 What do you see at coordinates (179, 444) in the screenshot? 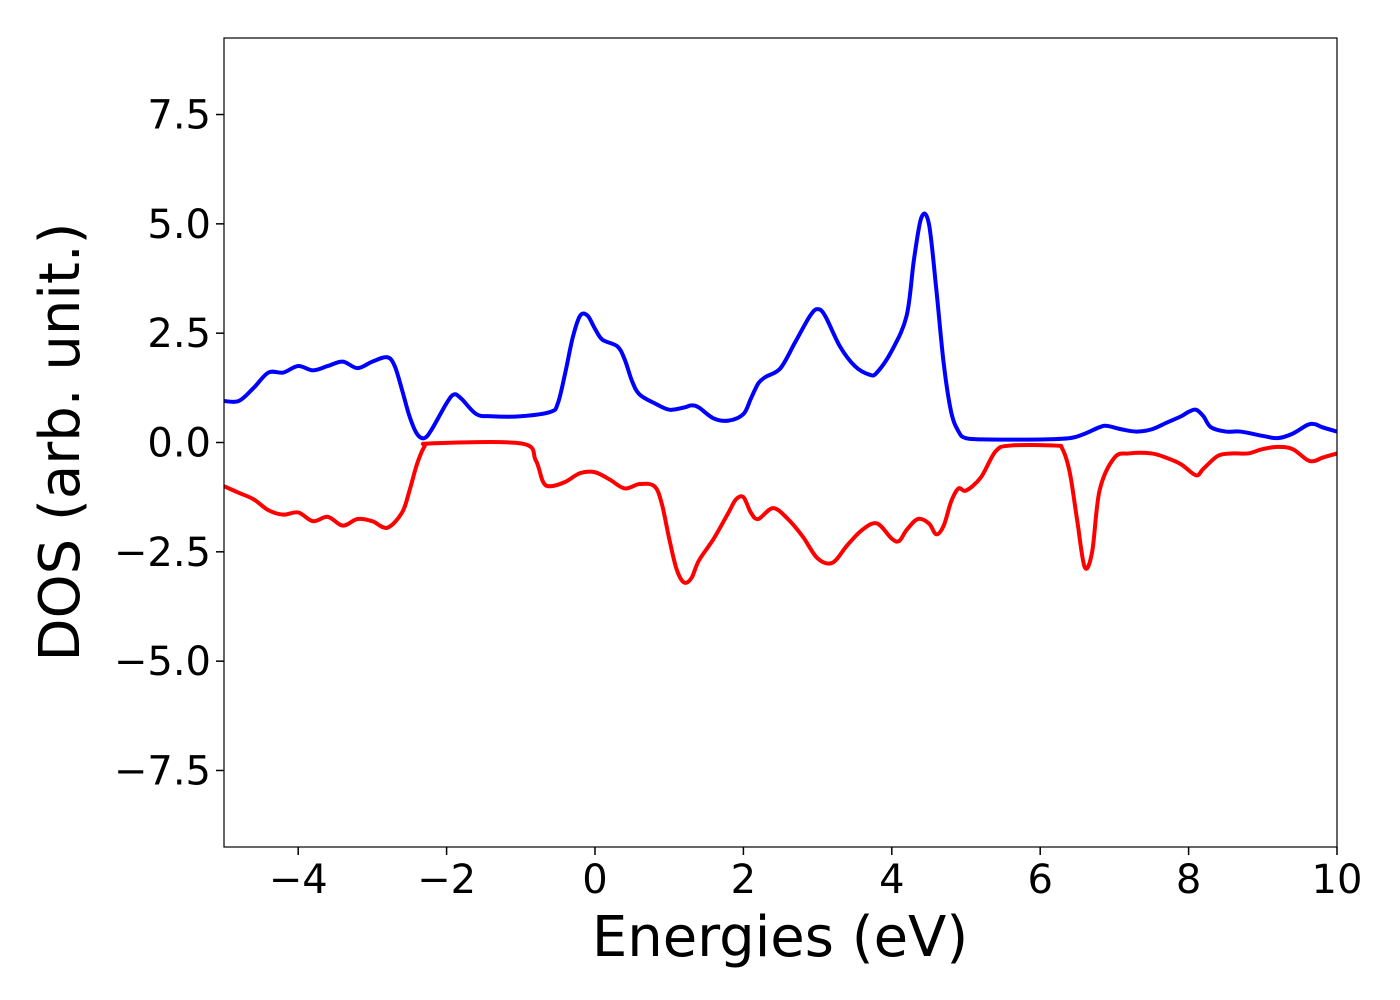
I see `y-tick-label: 0.0` at bounding box center [179, 444].